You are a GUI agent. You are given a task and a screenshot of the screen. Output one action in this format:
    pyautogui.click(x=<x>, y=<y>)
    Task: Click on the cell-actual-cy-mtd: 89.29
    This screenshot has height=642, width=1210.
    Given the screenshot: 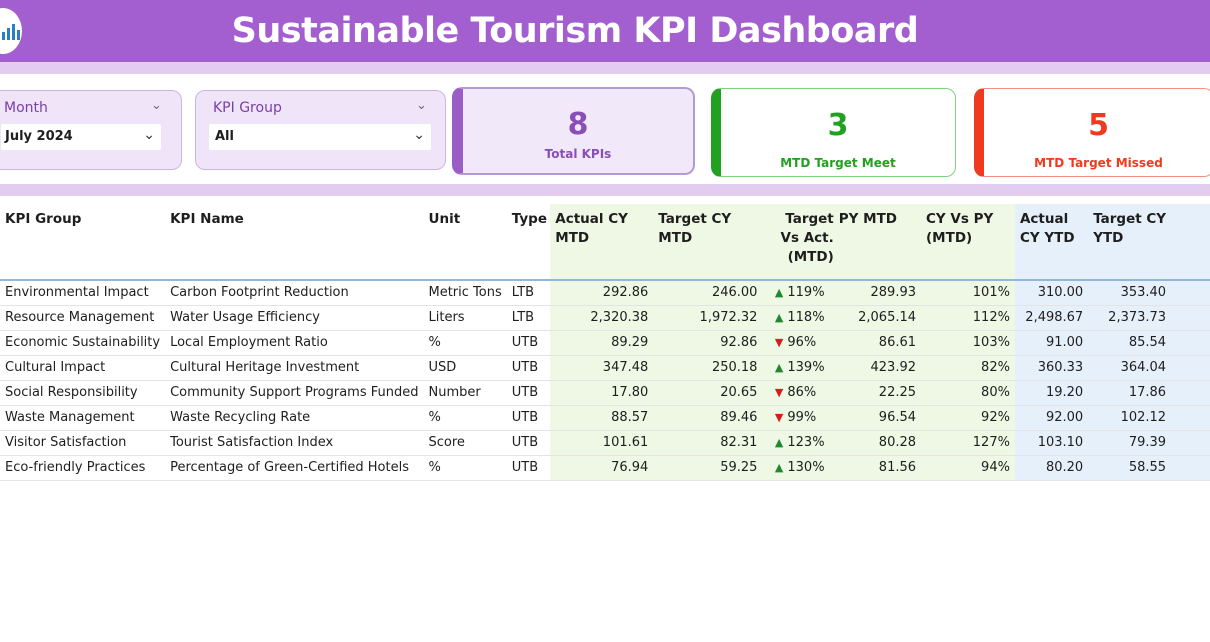 What is the action you would take?
    pyautogui.click(x=602, y=343)
    